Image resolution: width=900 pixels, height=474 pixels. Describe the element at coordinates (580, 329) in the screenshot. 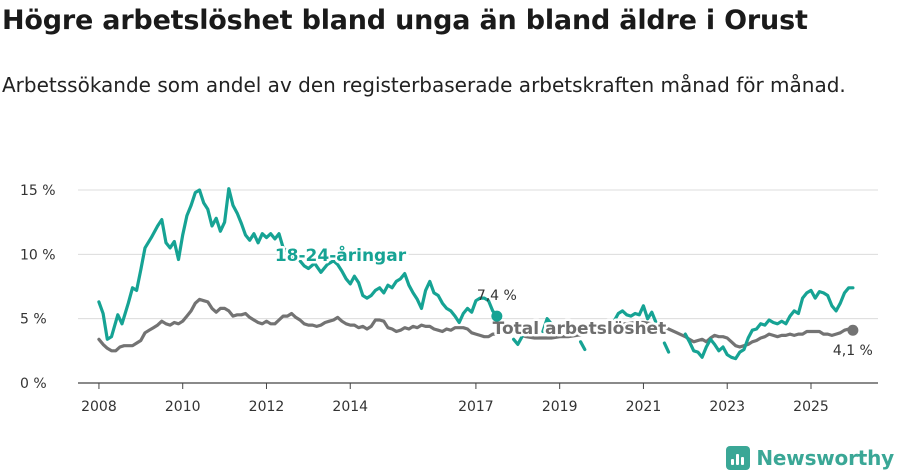

I see `series-label: Total arbetslöshet` at that location.